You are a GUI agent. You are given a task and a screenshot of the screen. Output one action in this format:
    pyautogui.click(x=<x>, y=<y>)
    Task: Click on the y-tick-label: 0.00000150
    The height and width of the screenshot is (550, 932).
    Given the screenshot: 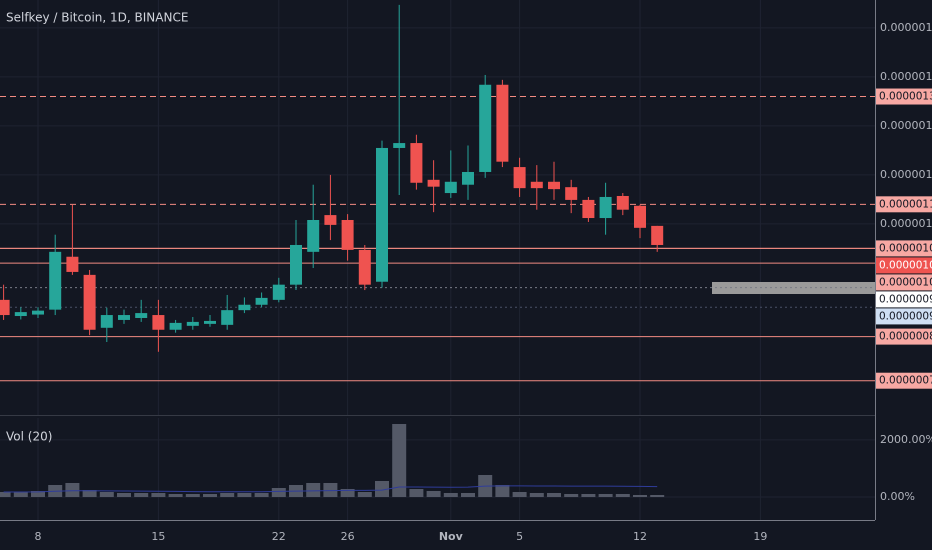 What is the action you would take?
    pyautogui.click(x=906, y=27)
    